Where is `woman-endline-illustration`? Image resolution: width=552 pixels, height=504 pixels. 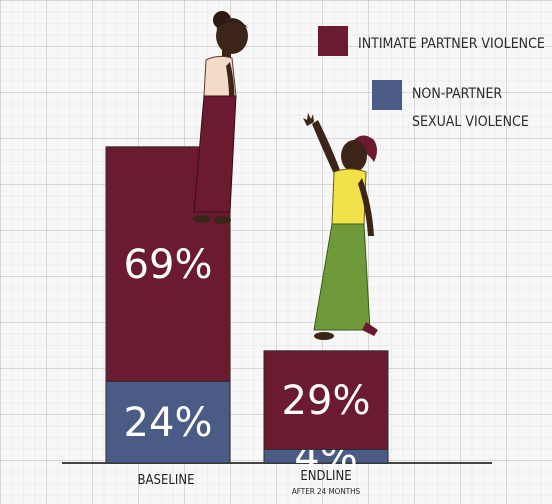 woman-endline-illustration is located at coordinates (340, 226).